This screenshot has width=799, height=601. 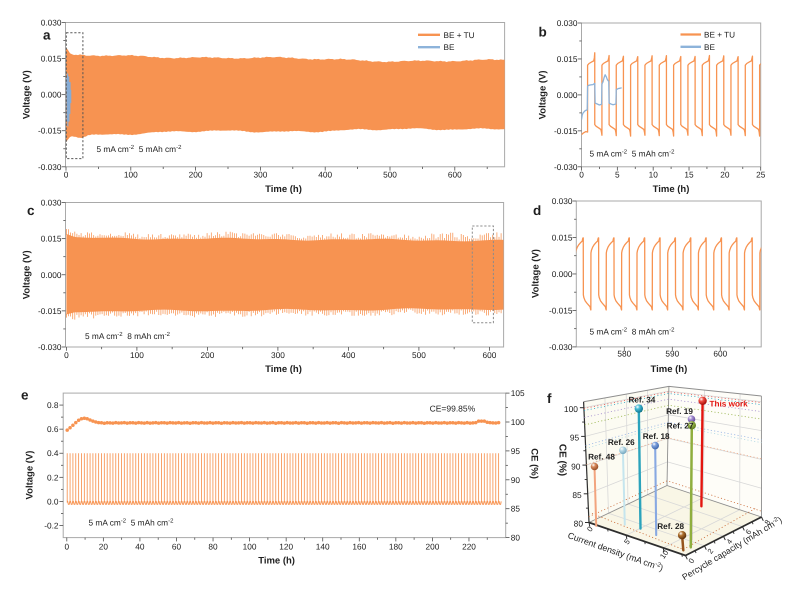 What do you see at coordinates (689, 175) in the screenshot?
I see `svg-text: 15` at bounding box center [689, 175].